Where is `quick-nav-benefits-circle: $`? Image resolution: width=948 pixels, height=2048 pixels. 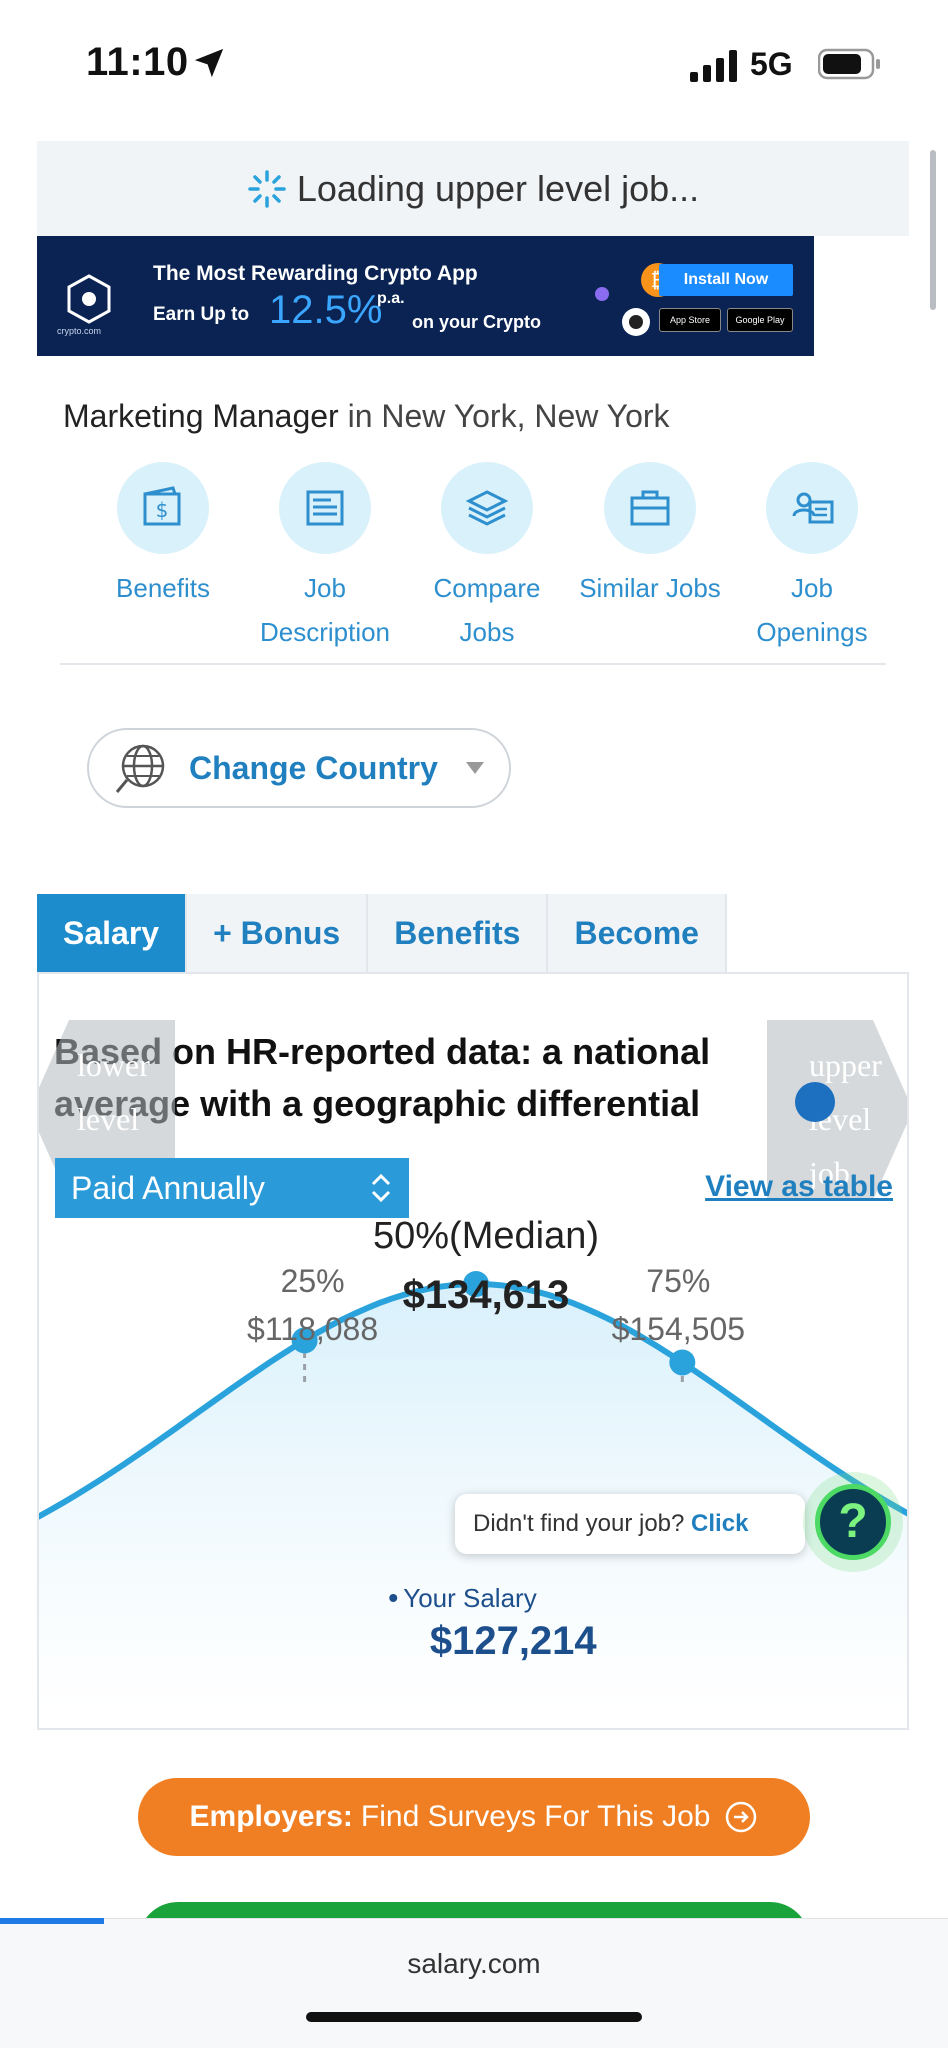 quick-nav-benefits-circle: $ is located at coordinates (163, 508).